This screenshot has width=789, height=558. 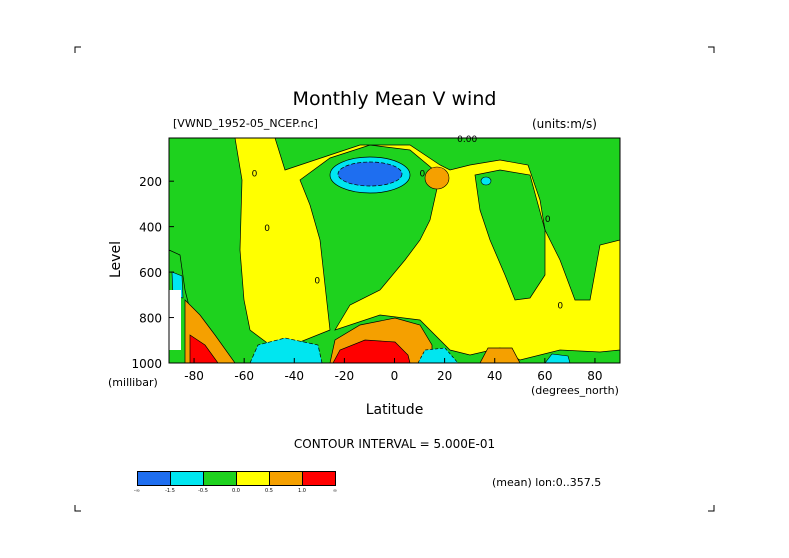 What do you see at coordinates (371, 351) in the screenshot?
I see `region-surface-red-core` at bounding box center [371, 351].